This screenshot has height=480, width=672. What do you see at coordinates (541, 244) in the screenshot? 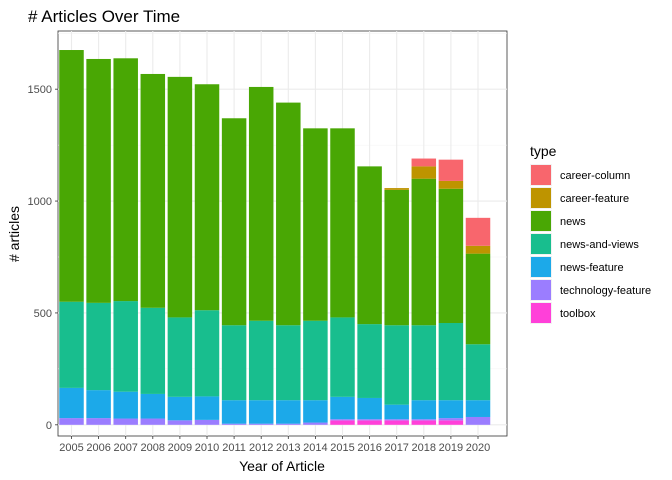
I see `legend-swatch-news-and-views` at bounding box center [541, 244].